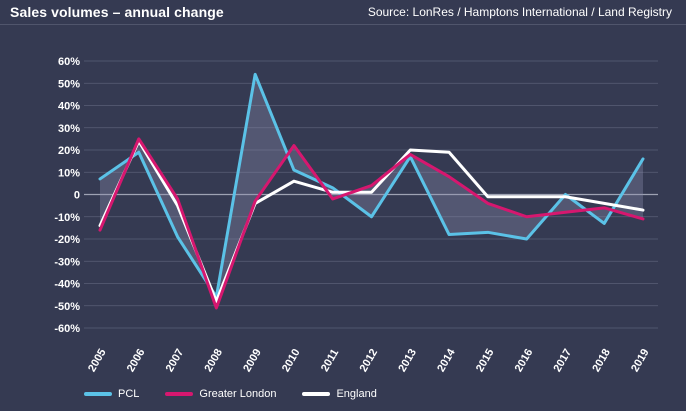 The width and height of the screenshot is (686, 411). What do you see at coordinates (485, 360) in the screenshot?
I see `x-tick-label: 2015` at bounding box center [485, 360].